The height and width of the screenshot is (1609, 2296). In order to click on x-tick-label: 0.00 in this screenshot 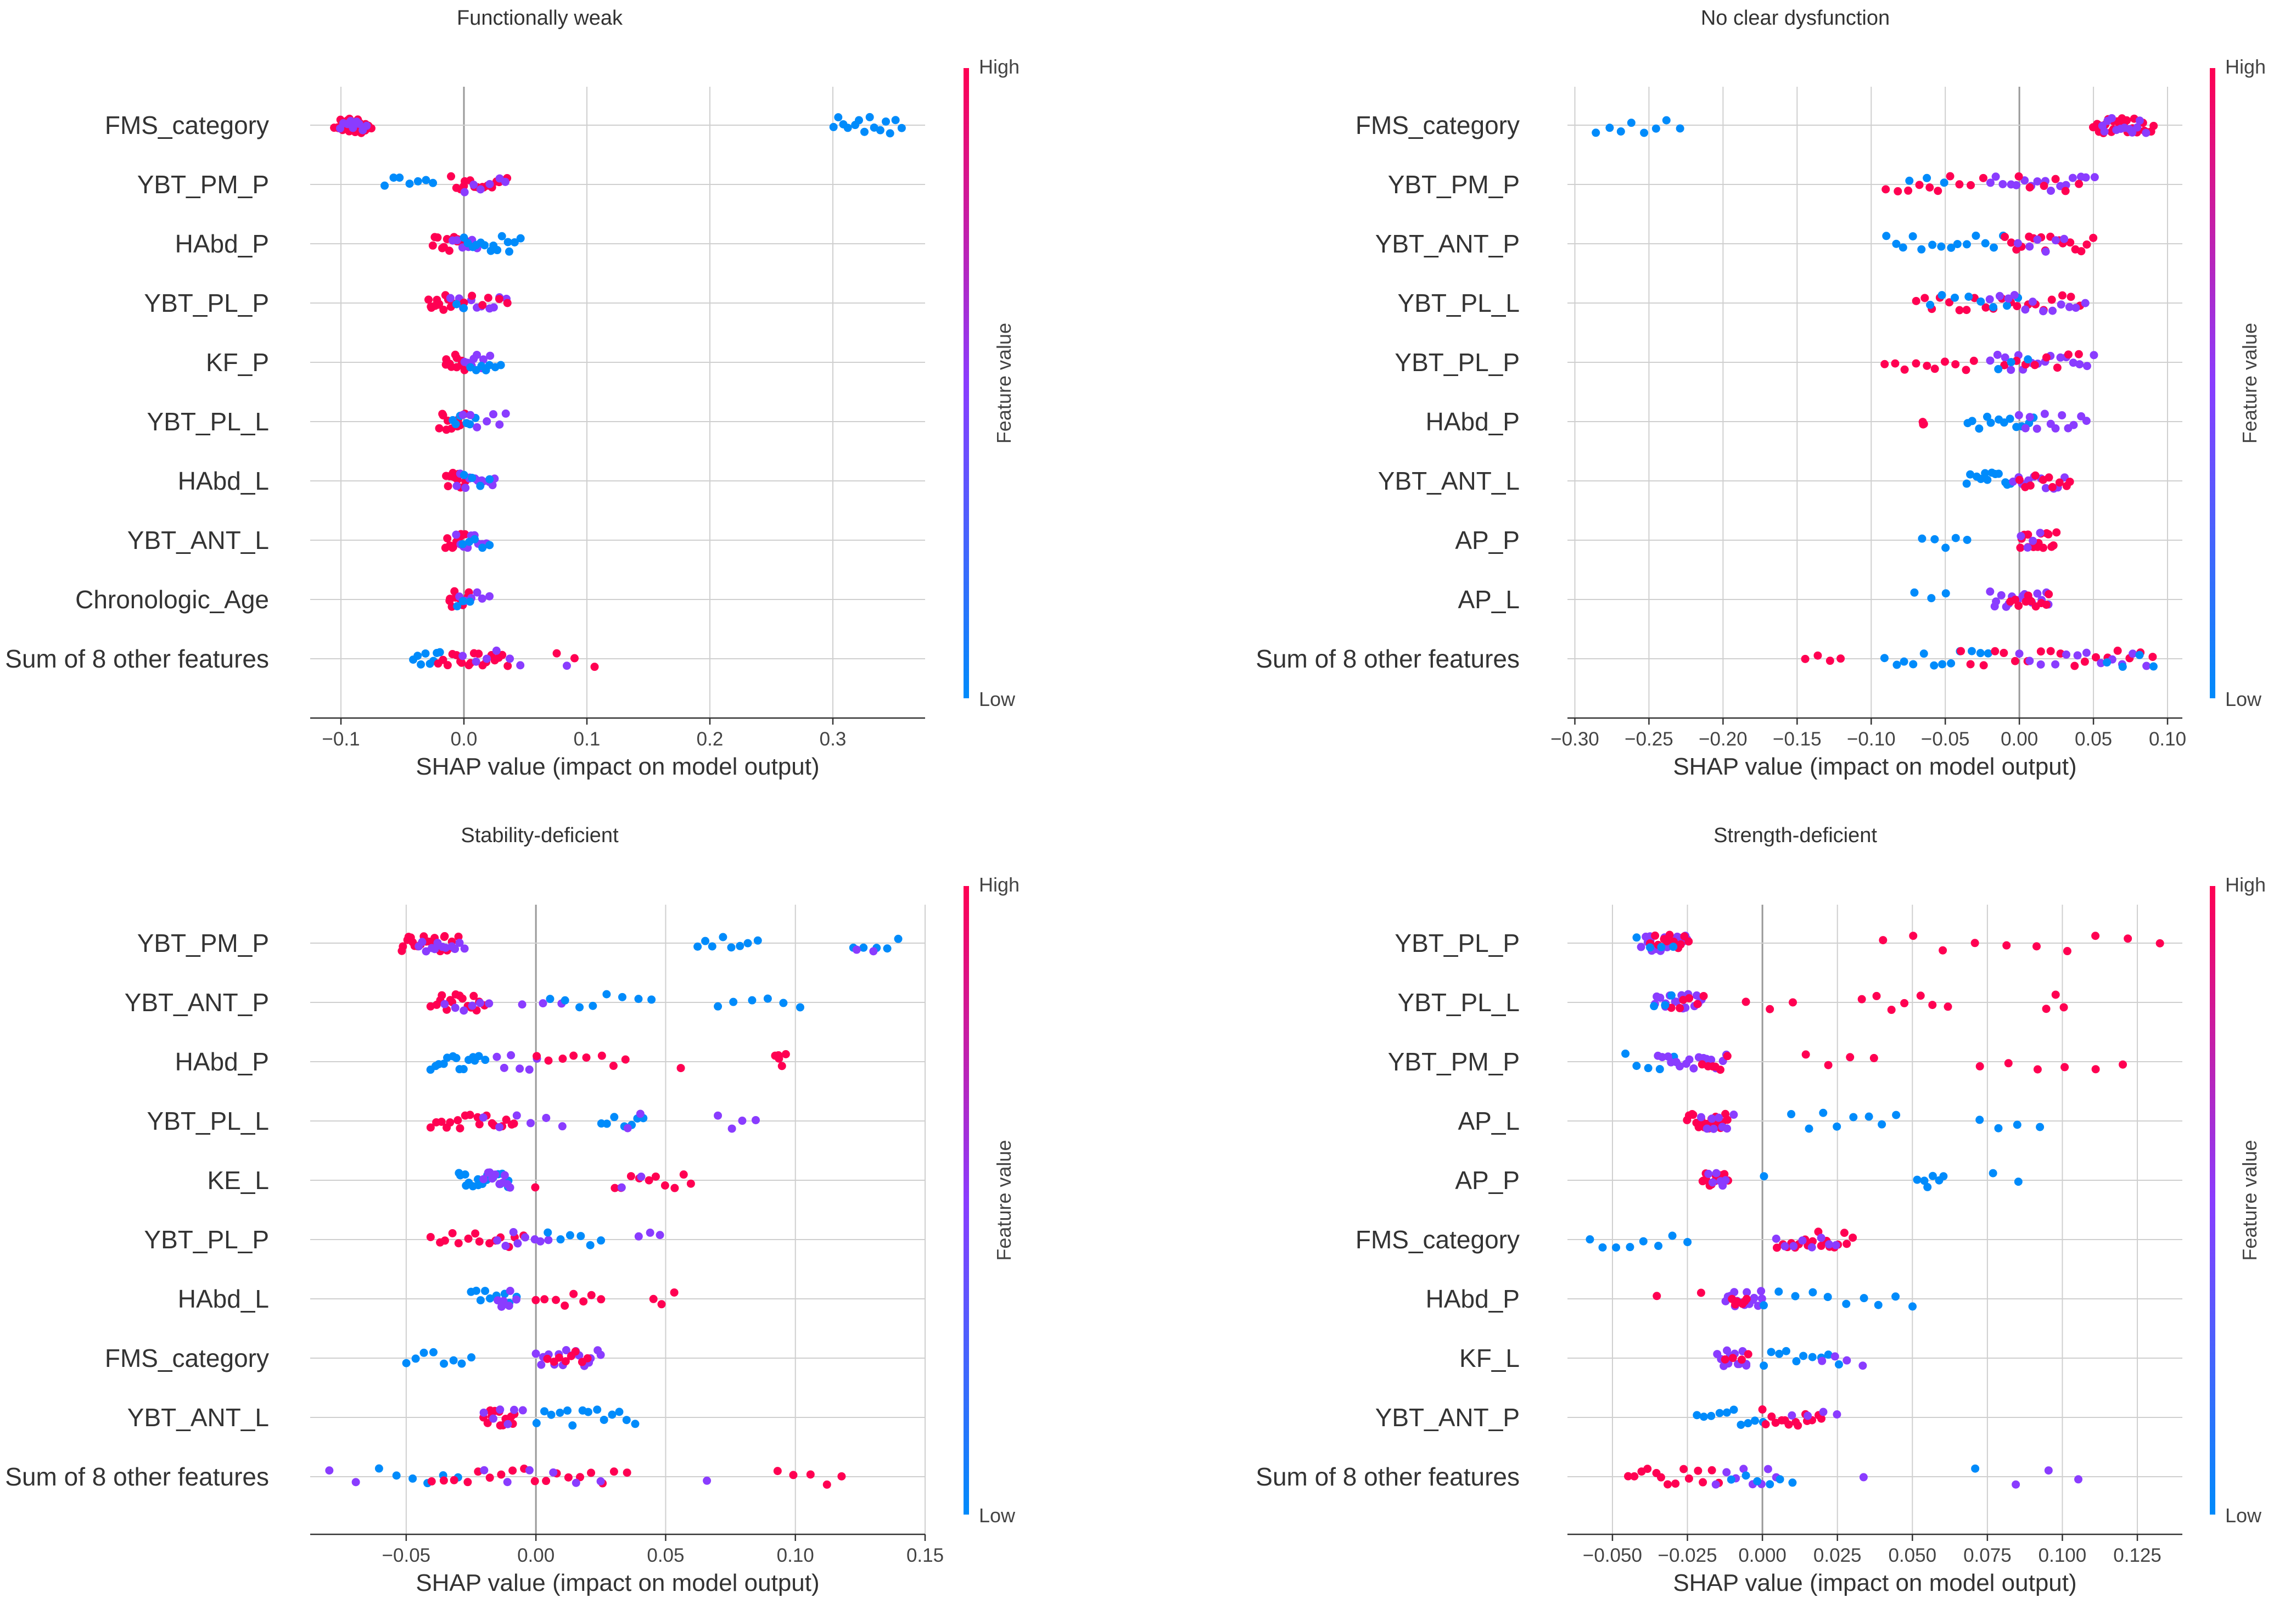, I will do `click(2020, 739)`.